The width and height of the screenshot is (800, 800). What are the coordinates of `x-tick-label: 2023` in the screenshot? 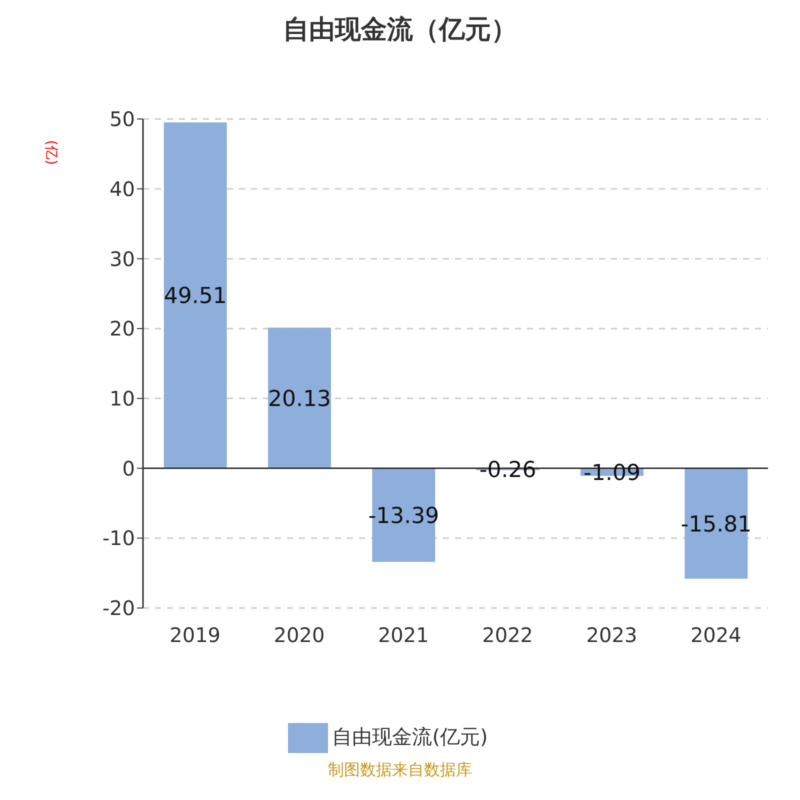 It's located at (612, 635).